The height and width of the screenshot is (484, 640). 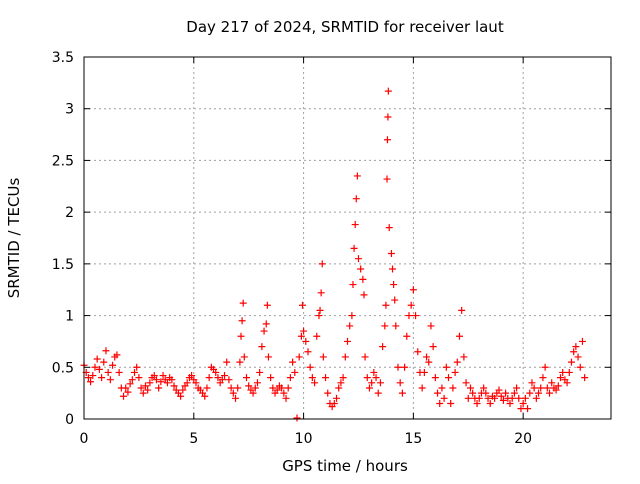 I want to click on x-axis-label: GPS time / hours, so click(x=345, y=466).